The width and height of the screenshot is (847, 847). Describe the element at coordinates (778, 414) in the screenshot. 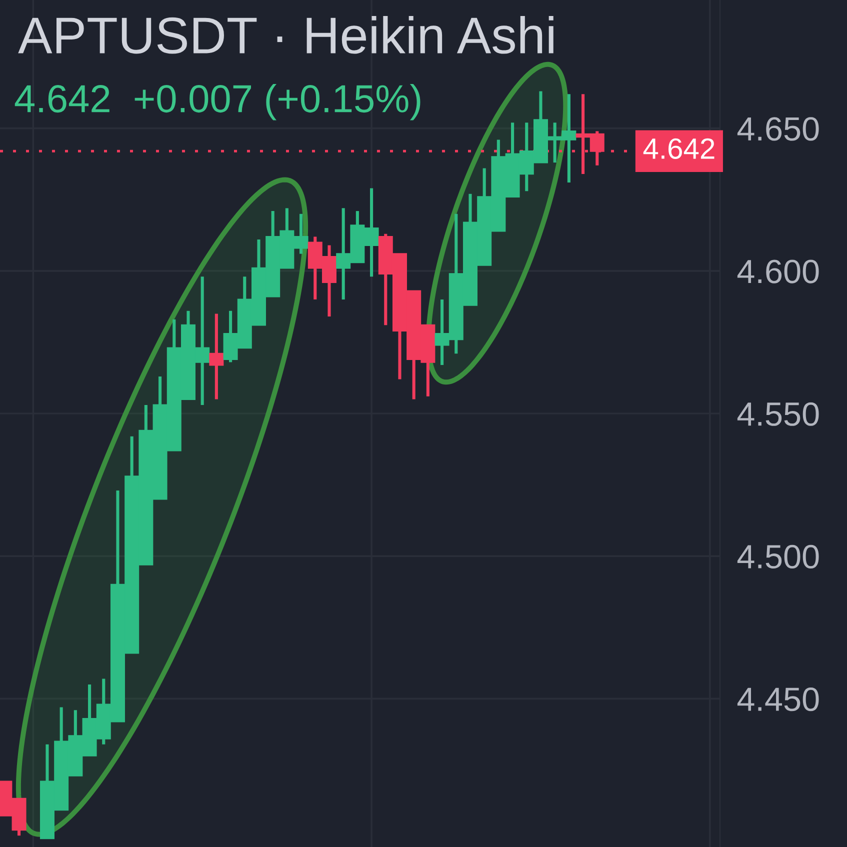

I see `y-tick-label: 4.550` at that location.